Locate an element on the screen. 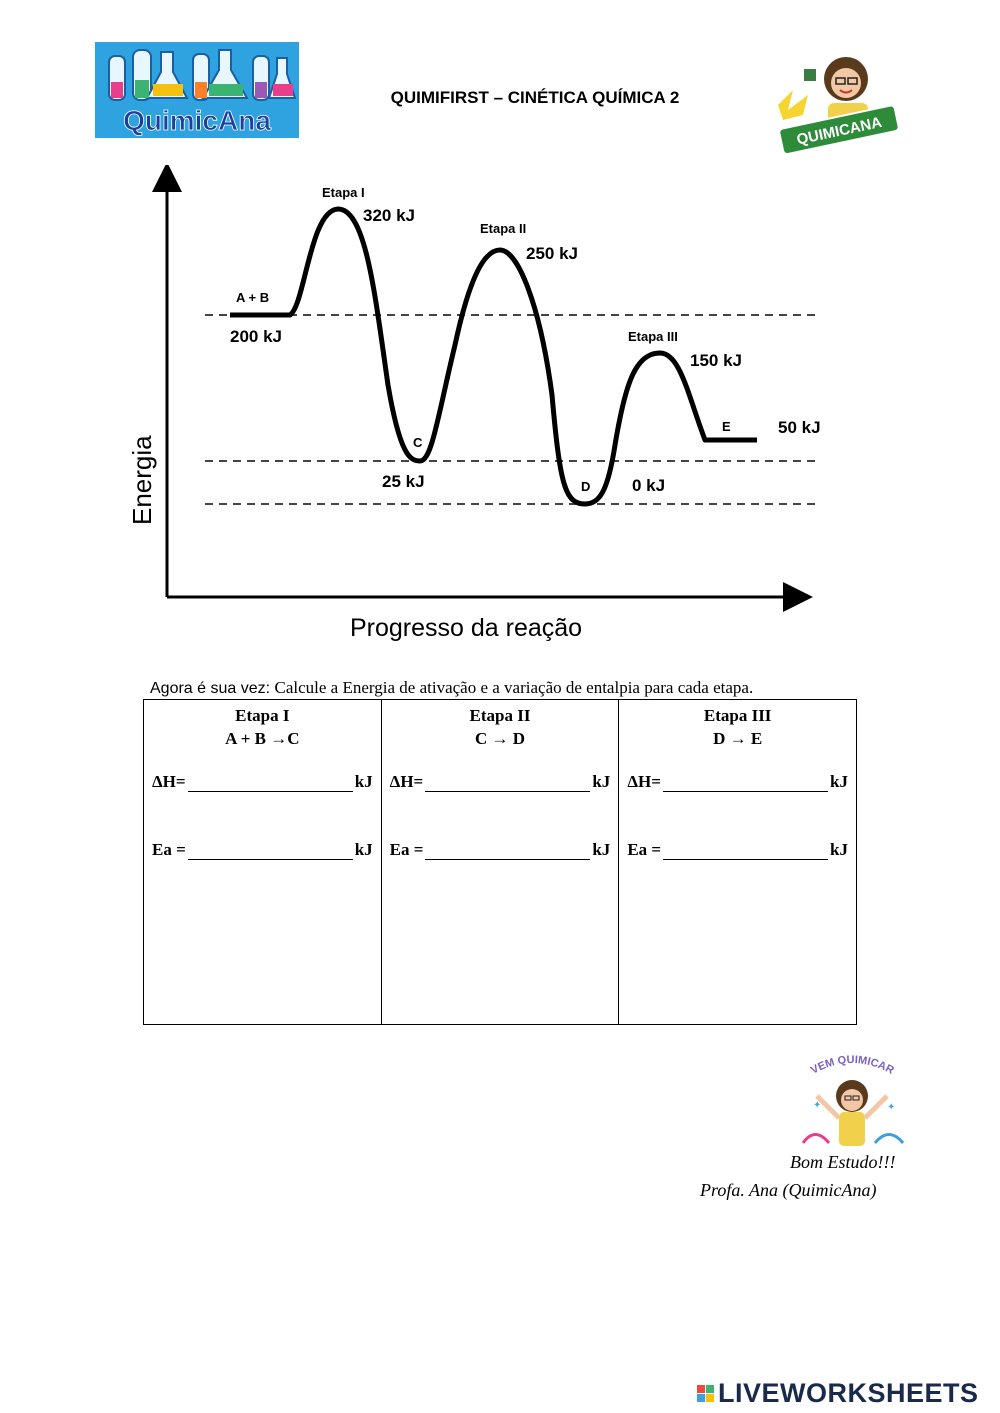 This screenshot has height=1413, width=1000. step2-ea-input is located at coordinates (508, 852).